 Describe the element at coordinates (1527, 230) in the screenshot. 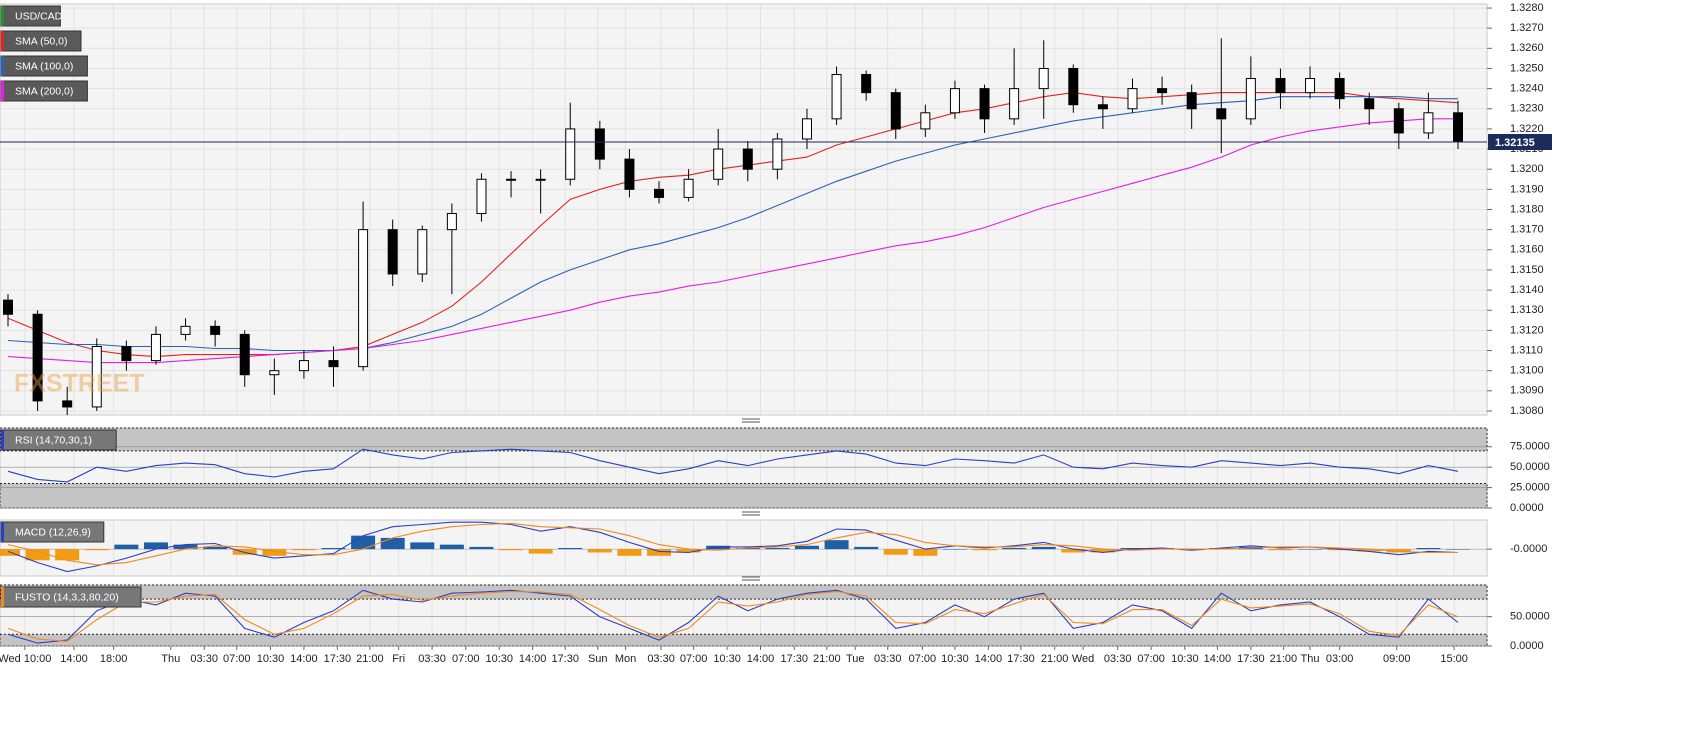

I see `y-tick-label: 1.3170` at that location.